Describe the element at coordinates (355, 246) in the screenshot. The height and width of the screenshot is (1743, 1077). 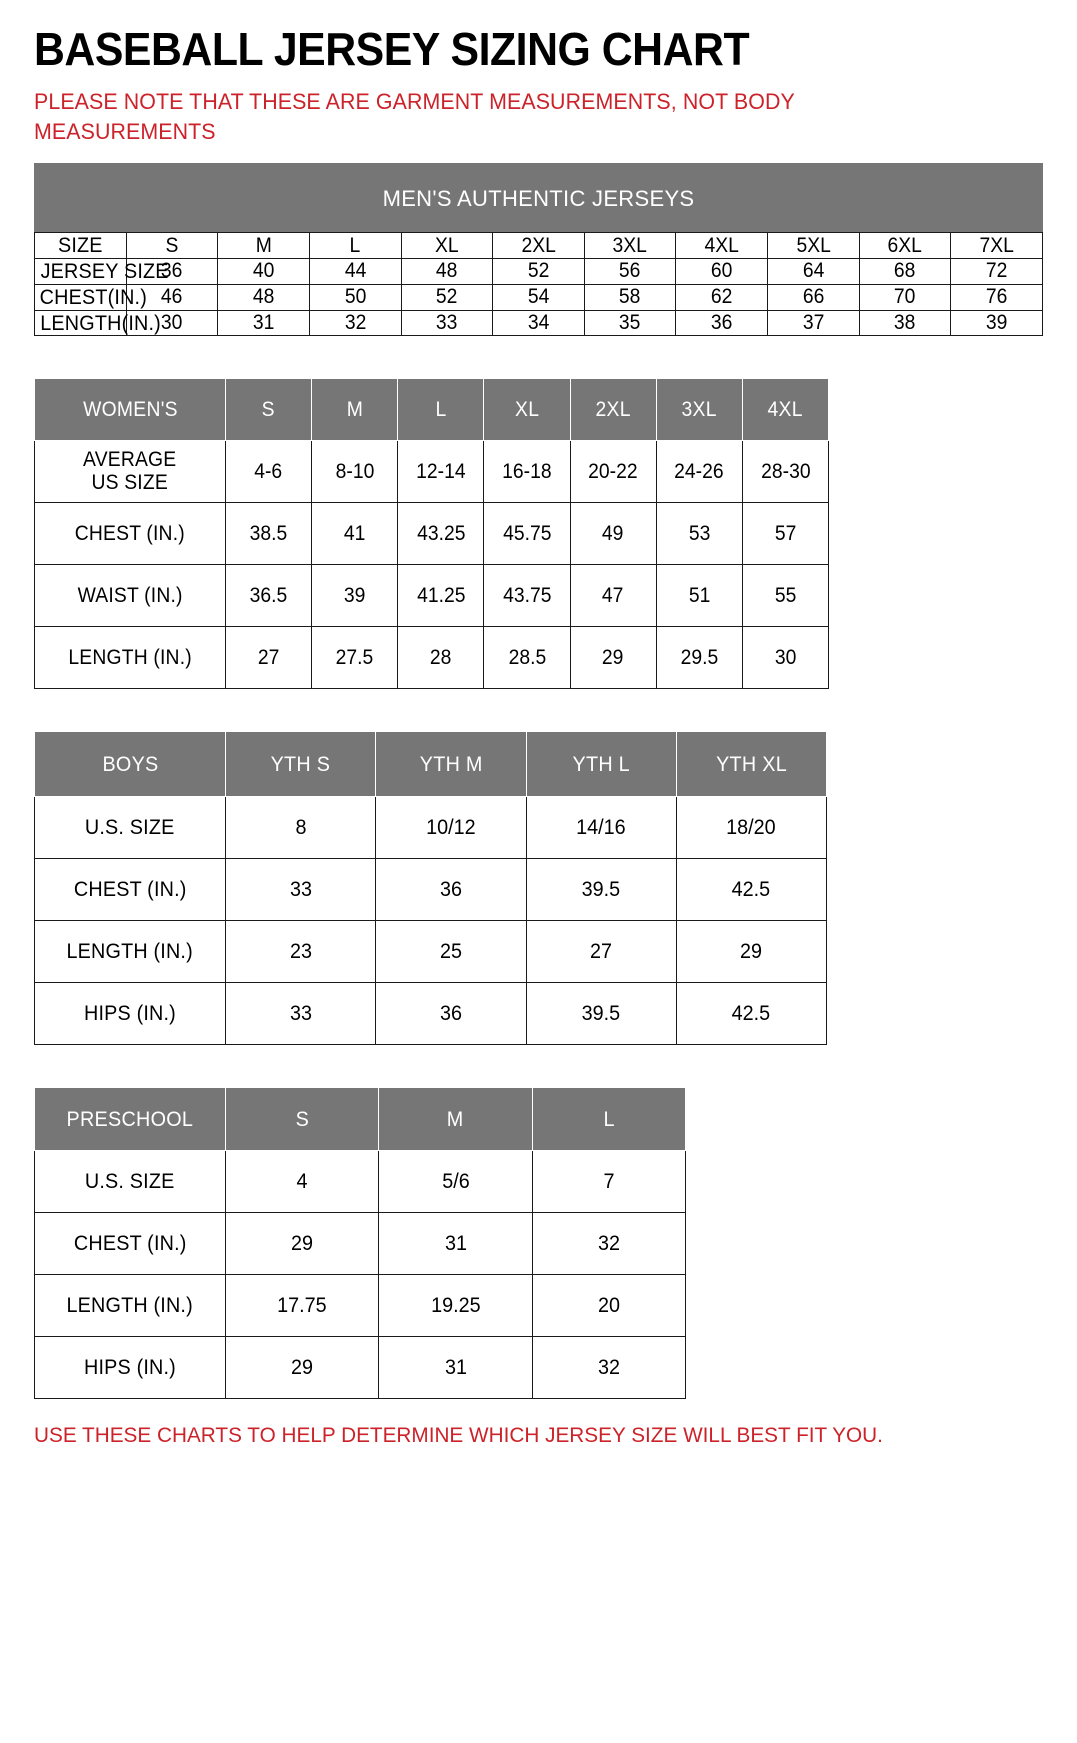
I see `mens-size-header: L` at that location.